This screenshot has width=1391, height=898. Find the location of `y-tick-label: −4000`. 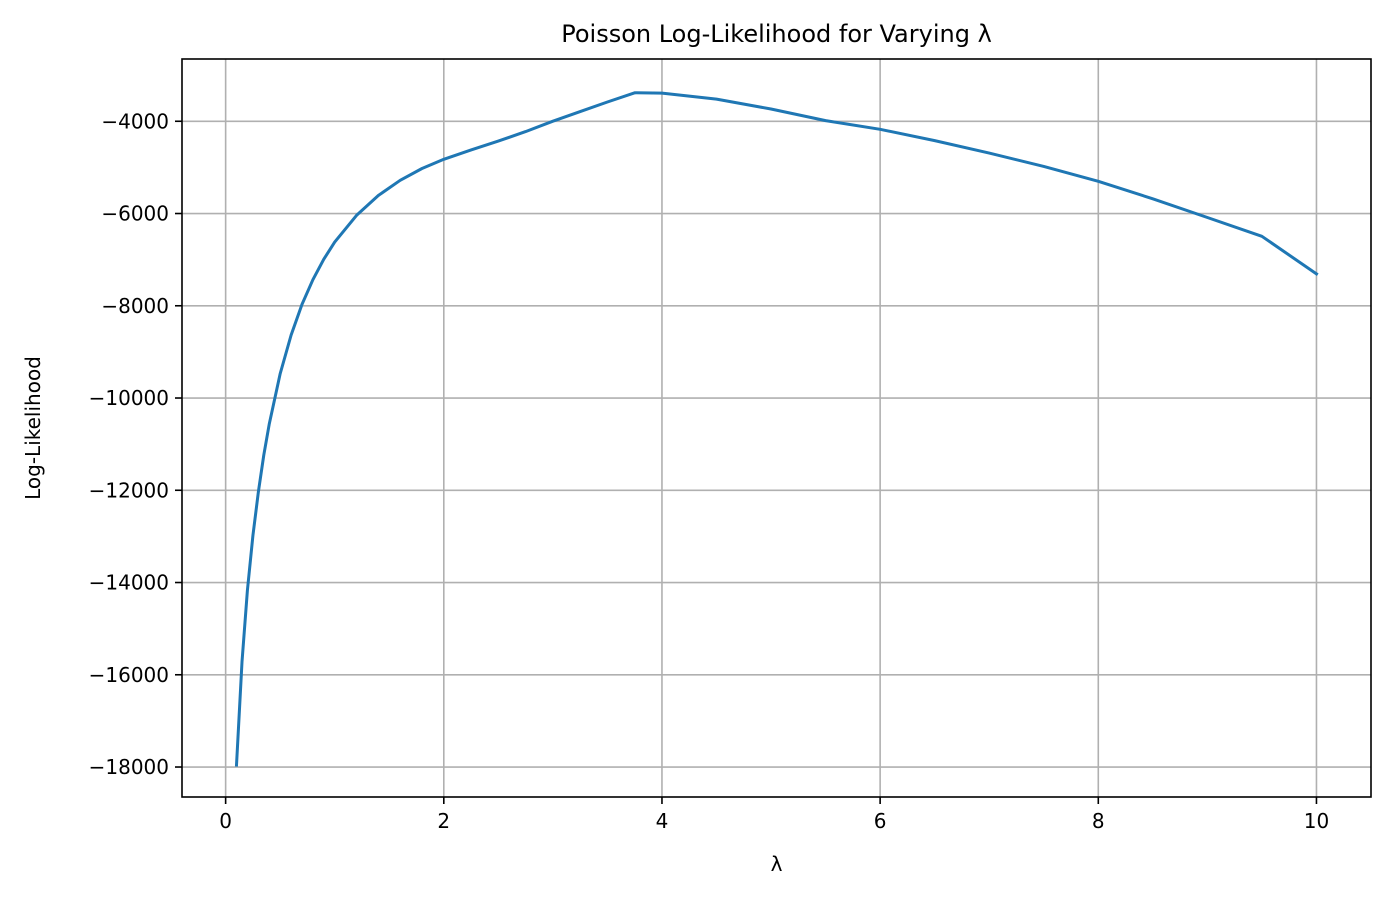

y-tick-label: −4000 is located at coordinates (135, 121).